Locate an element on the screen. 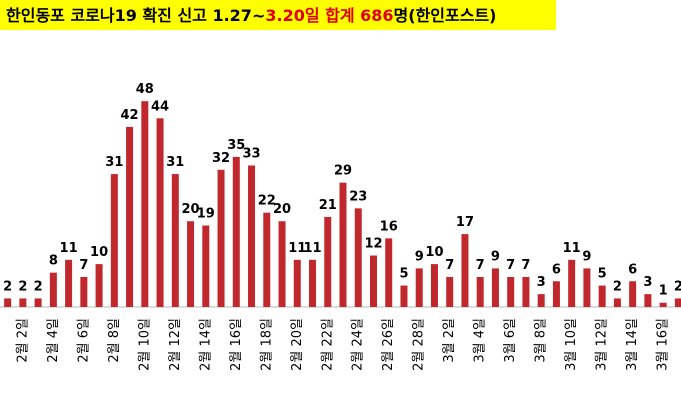 The height and width of the screenshot is (404, 681). x-tick-label: 2월 16일 is located at coordinates (236, 344).